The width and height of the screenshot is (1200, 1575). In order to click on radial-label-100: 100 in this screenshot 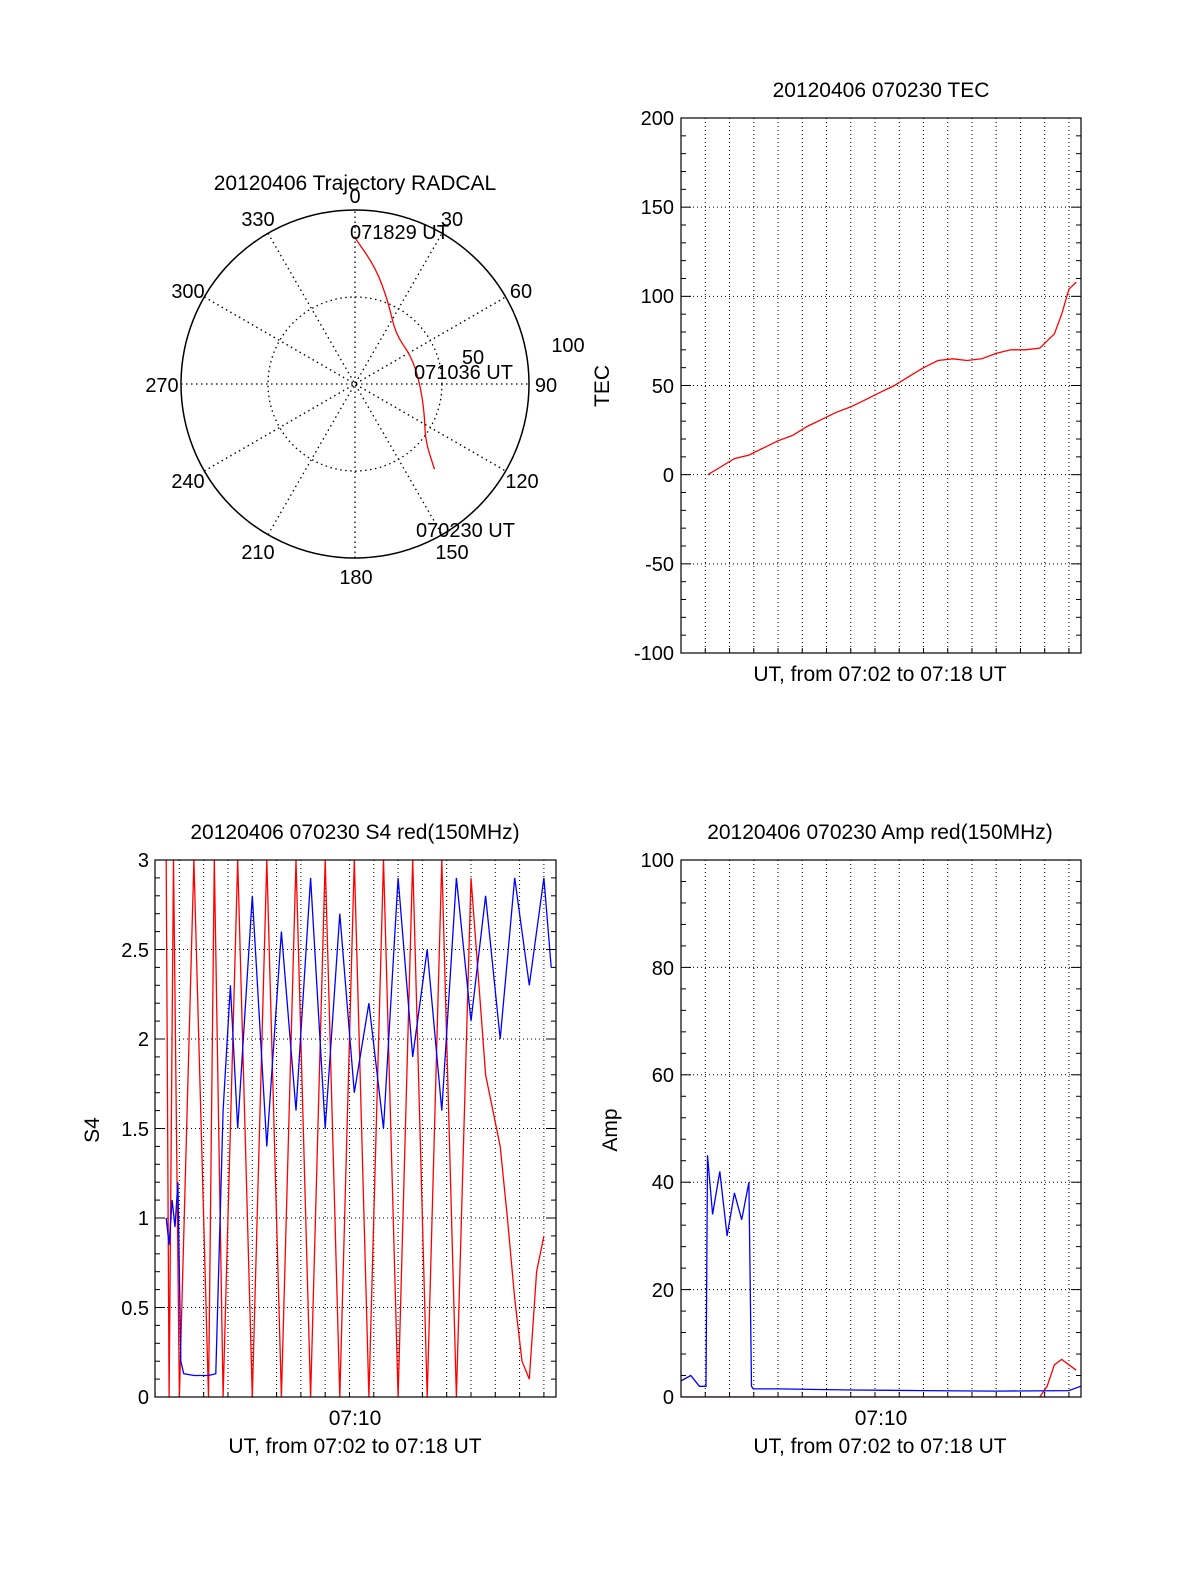, I will do `click(567, 346)`.